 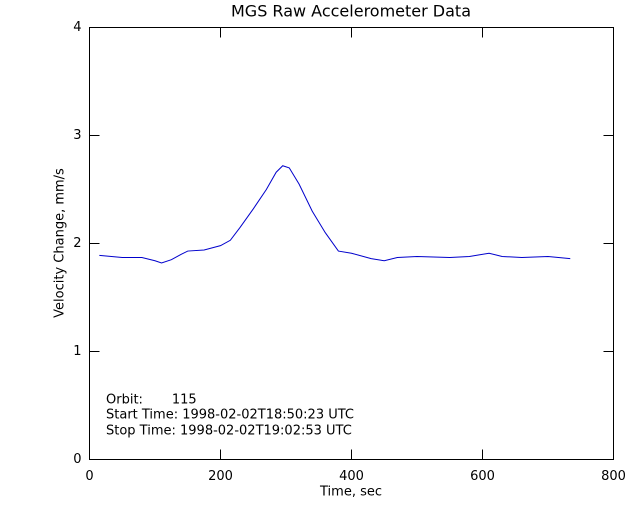 I want to click on y-tick-label: 2, so click(x=77, y=243).